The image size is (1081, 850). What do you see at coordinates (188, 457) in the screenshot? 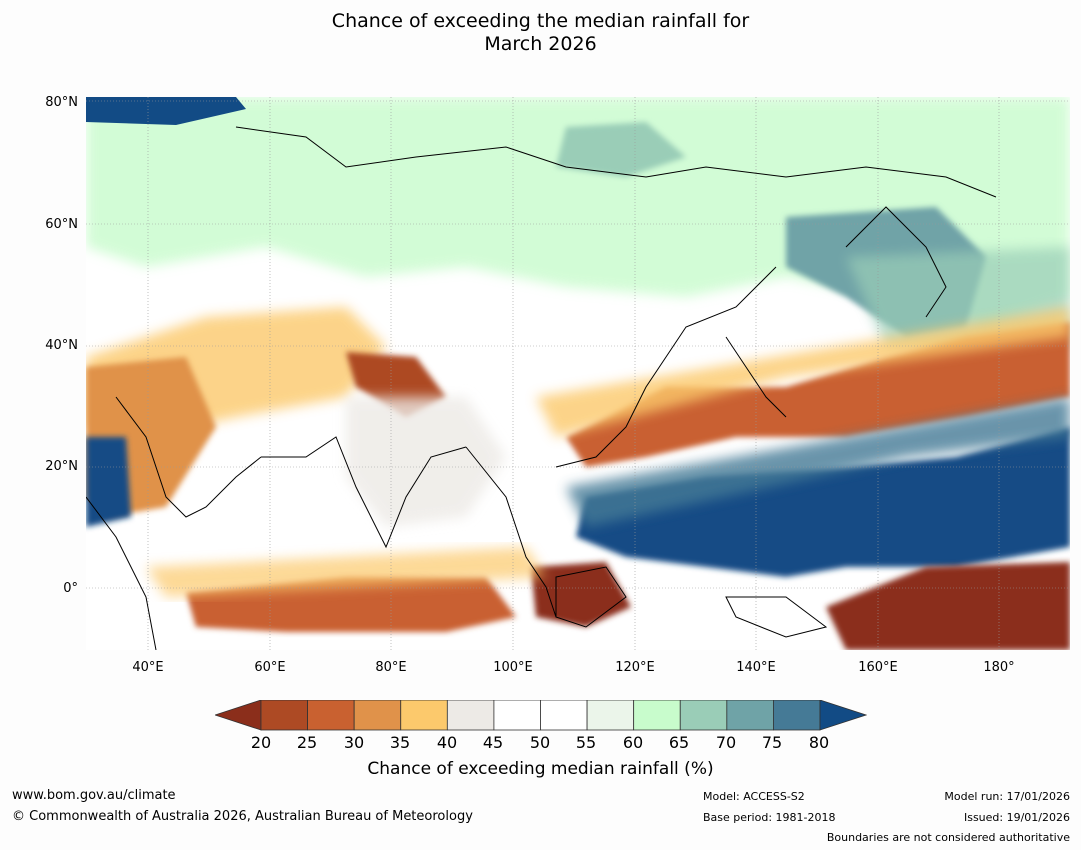
I see `coast-arabia` at bounding box center [188, 457].